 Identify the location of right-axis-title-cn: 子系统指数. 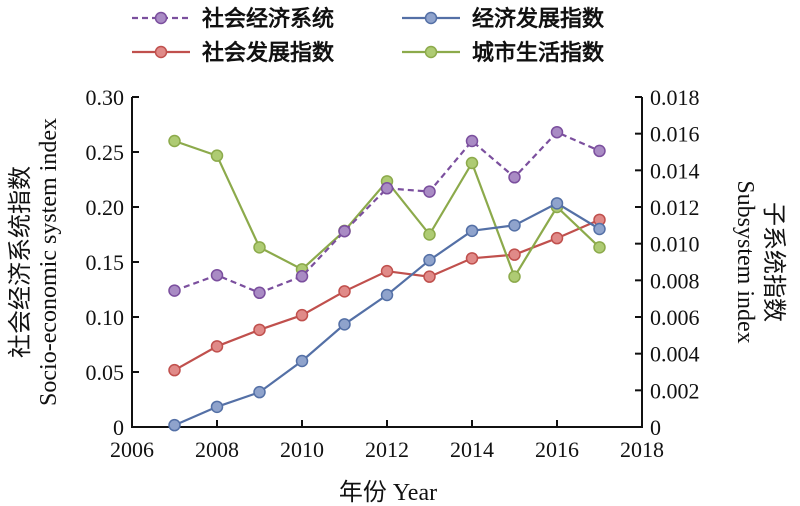
(773, 262).